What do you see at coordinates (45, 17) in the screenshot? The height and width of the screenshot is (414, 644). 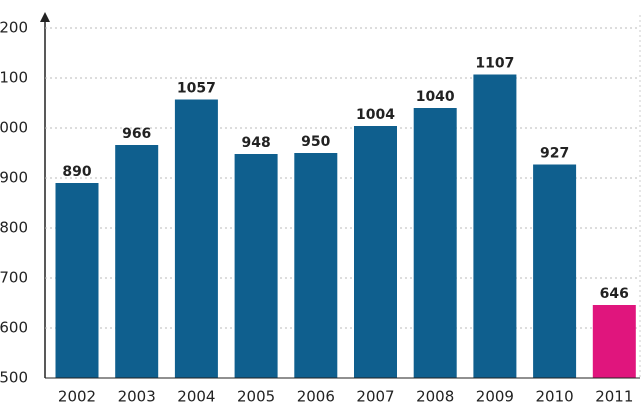 I see `y-axis-arrow` at bounding box center [45, 17].